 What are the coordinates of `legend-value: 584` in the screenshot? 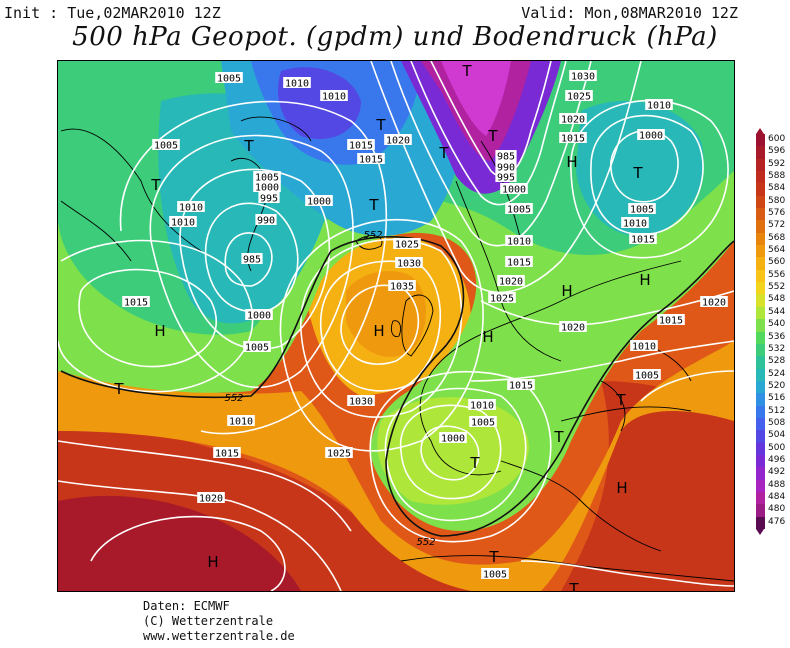 It's located at (777, 188).